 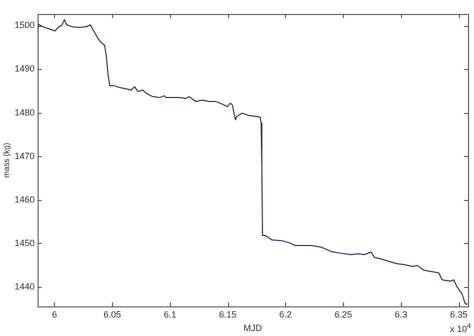 What do you see at coordinates (170, 314) in the screenshot?
I see `x-tick-label: 6.1` at bounding box center [170, 314].